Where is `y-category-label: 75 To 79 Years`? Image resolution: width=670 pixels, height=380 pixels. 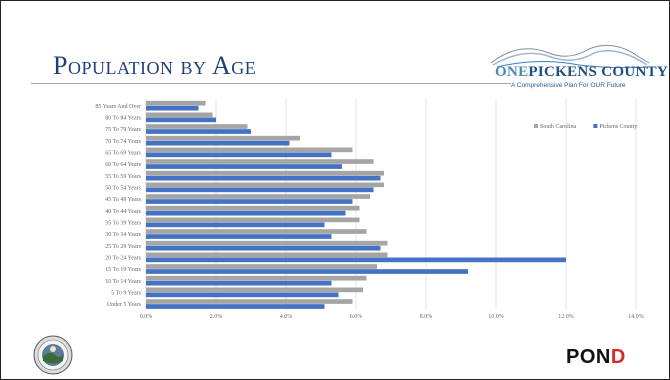
y-category-label: 75 To 79 Years is located at coordinates (123, 130).